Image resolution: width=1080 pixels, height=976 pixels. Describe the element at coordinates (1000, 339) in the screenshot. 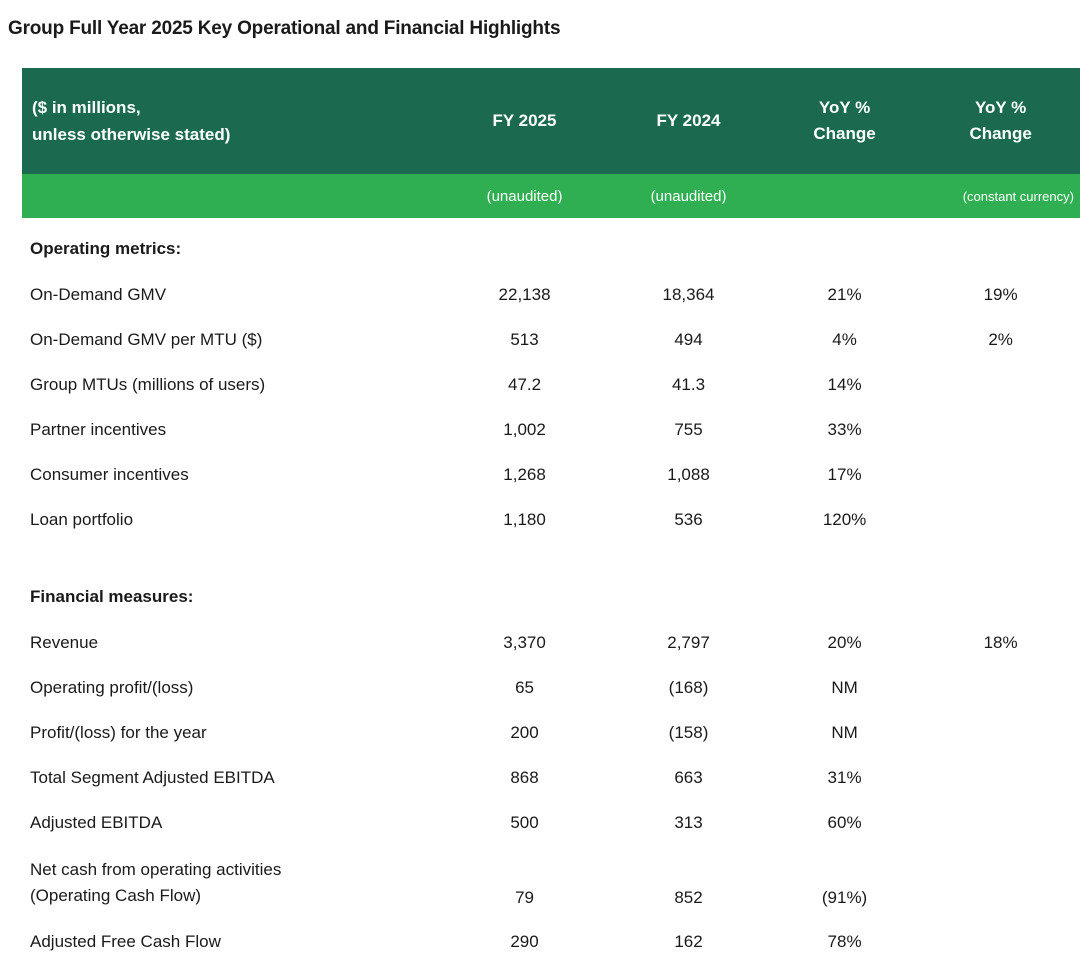

I see `cell-yoy-cc: 2%` at that location.